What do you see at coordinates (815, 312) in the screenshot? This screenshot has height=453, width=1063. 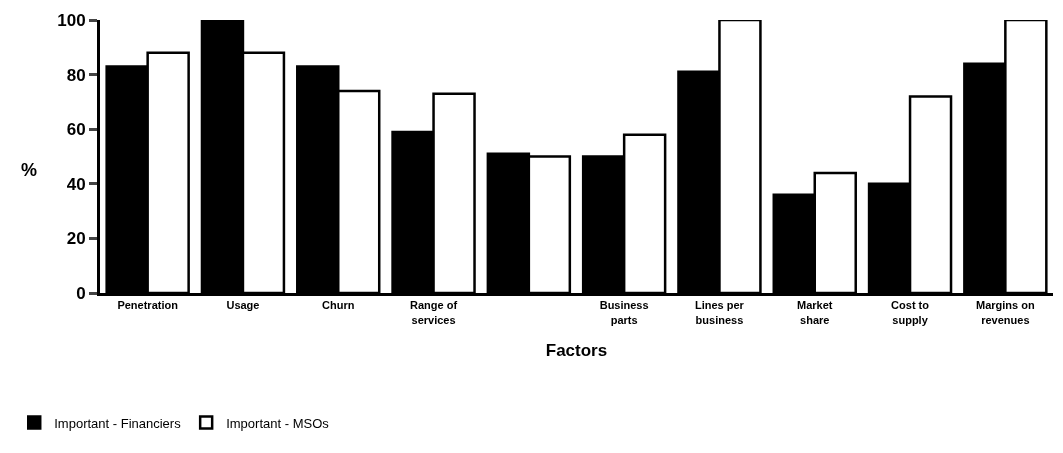 I see `x-tick-label: Market share` at bounding box center [815, 312].